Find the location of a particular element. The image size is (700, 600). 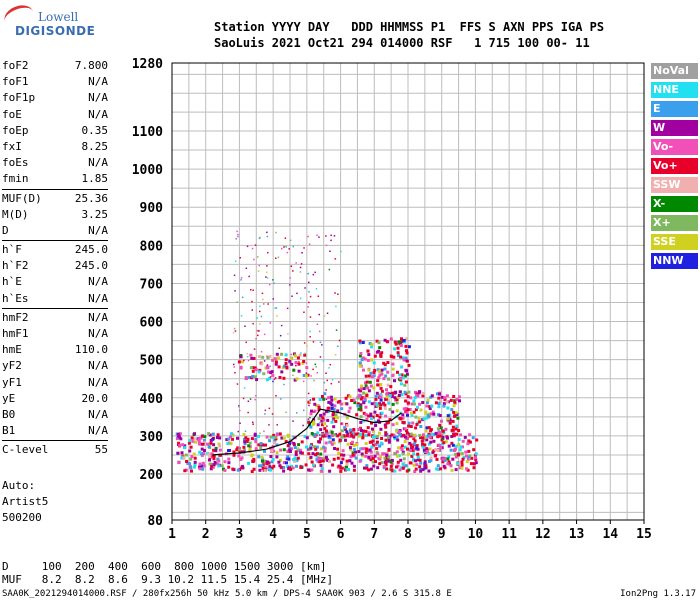

x-tick-label: 8 is located at coordinates (408, 534).